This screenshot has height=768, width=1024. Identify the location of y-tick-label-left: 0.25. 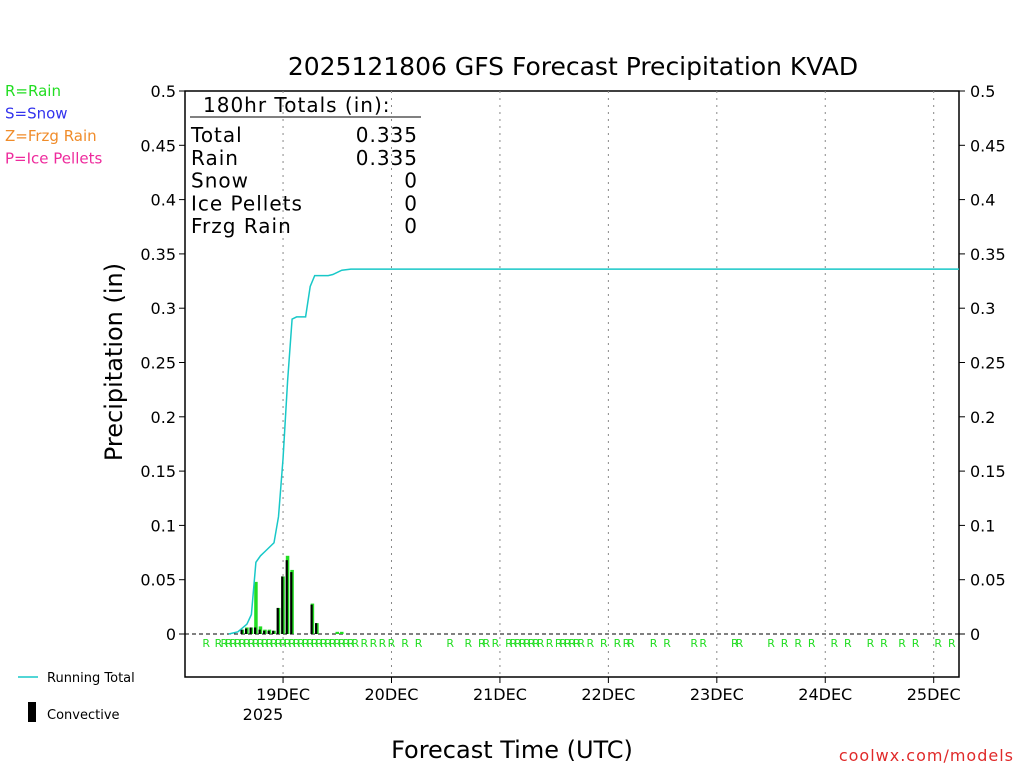
(158, 363).